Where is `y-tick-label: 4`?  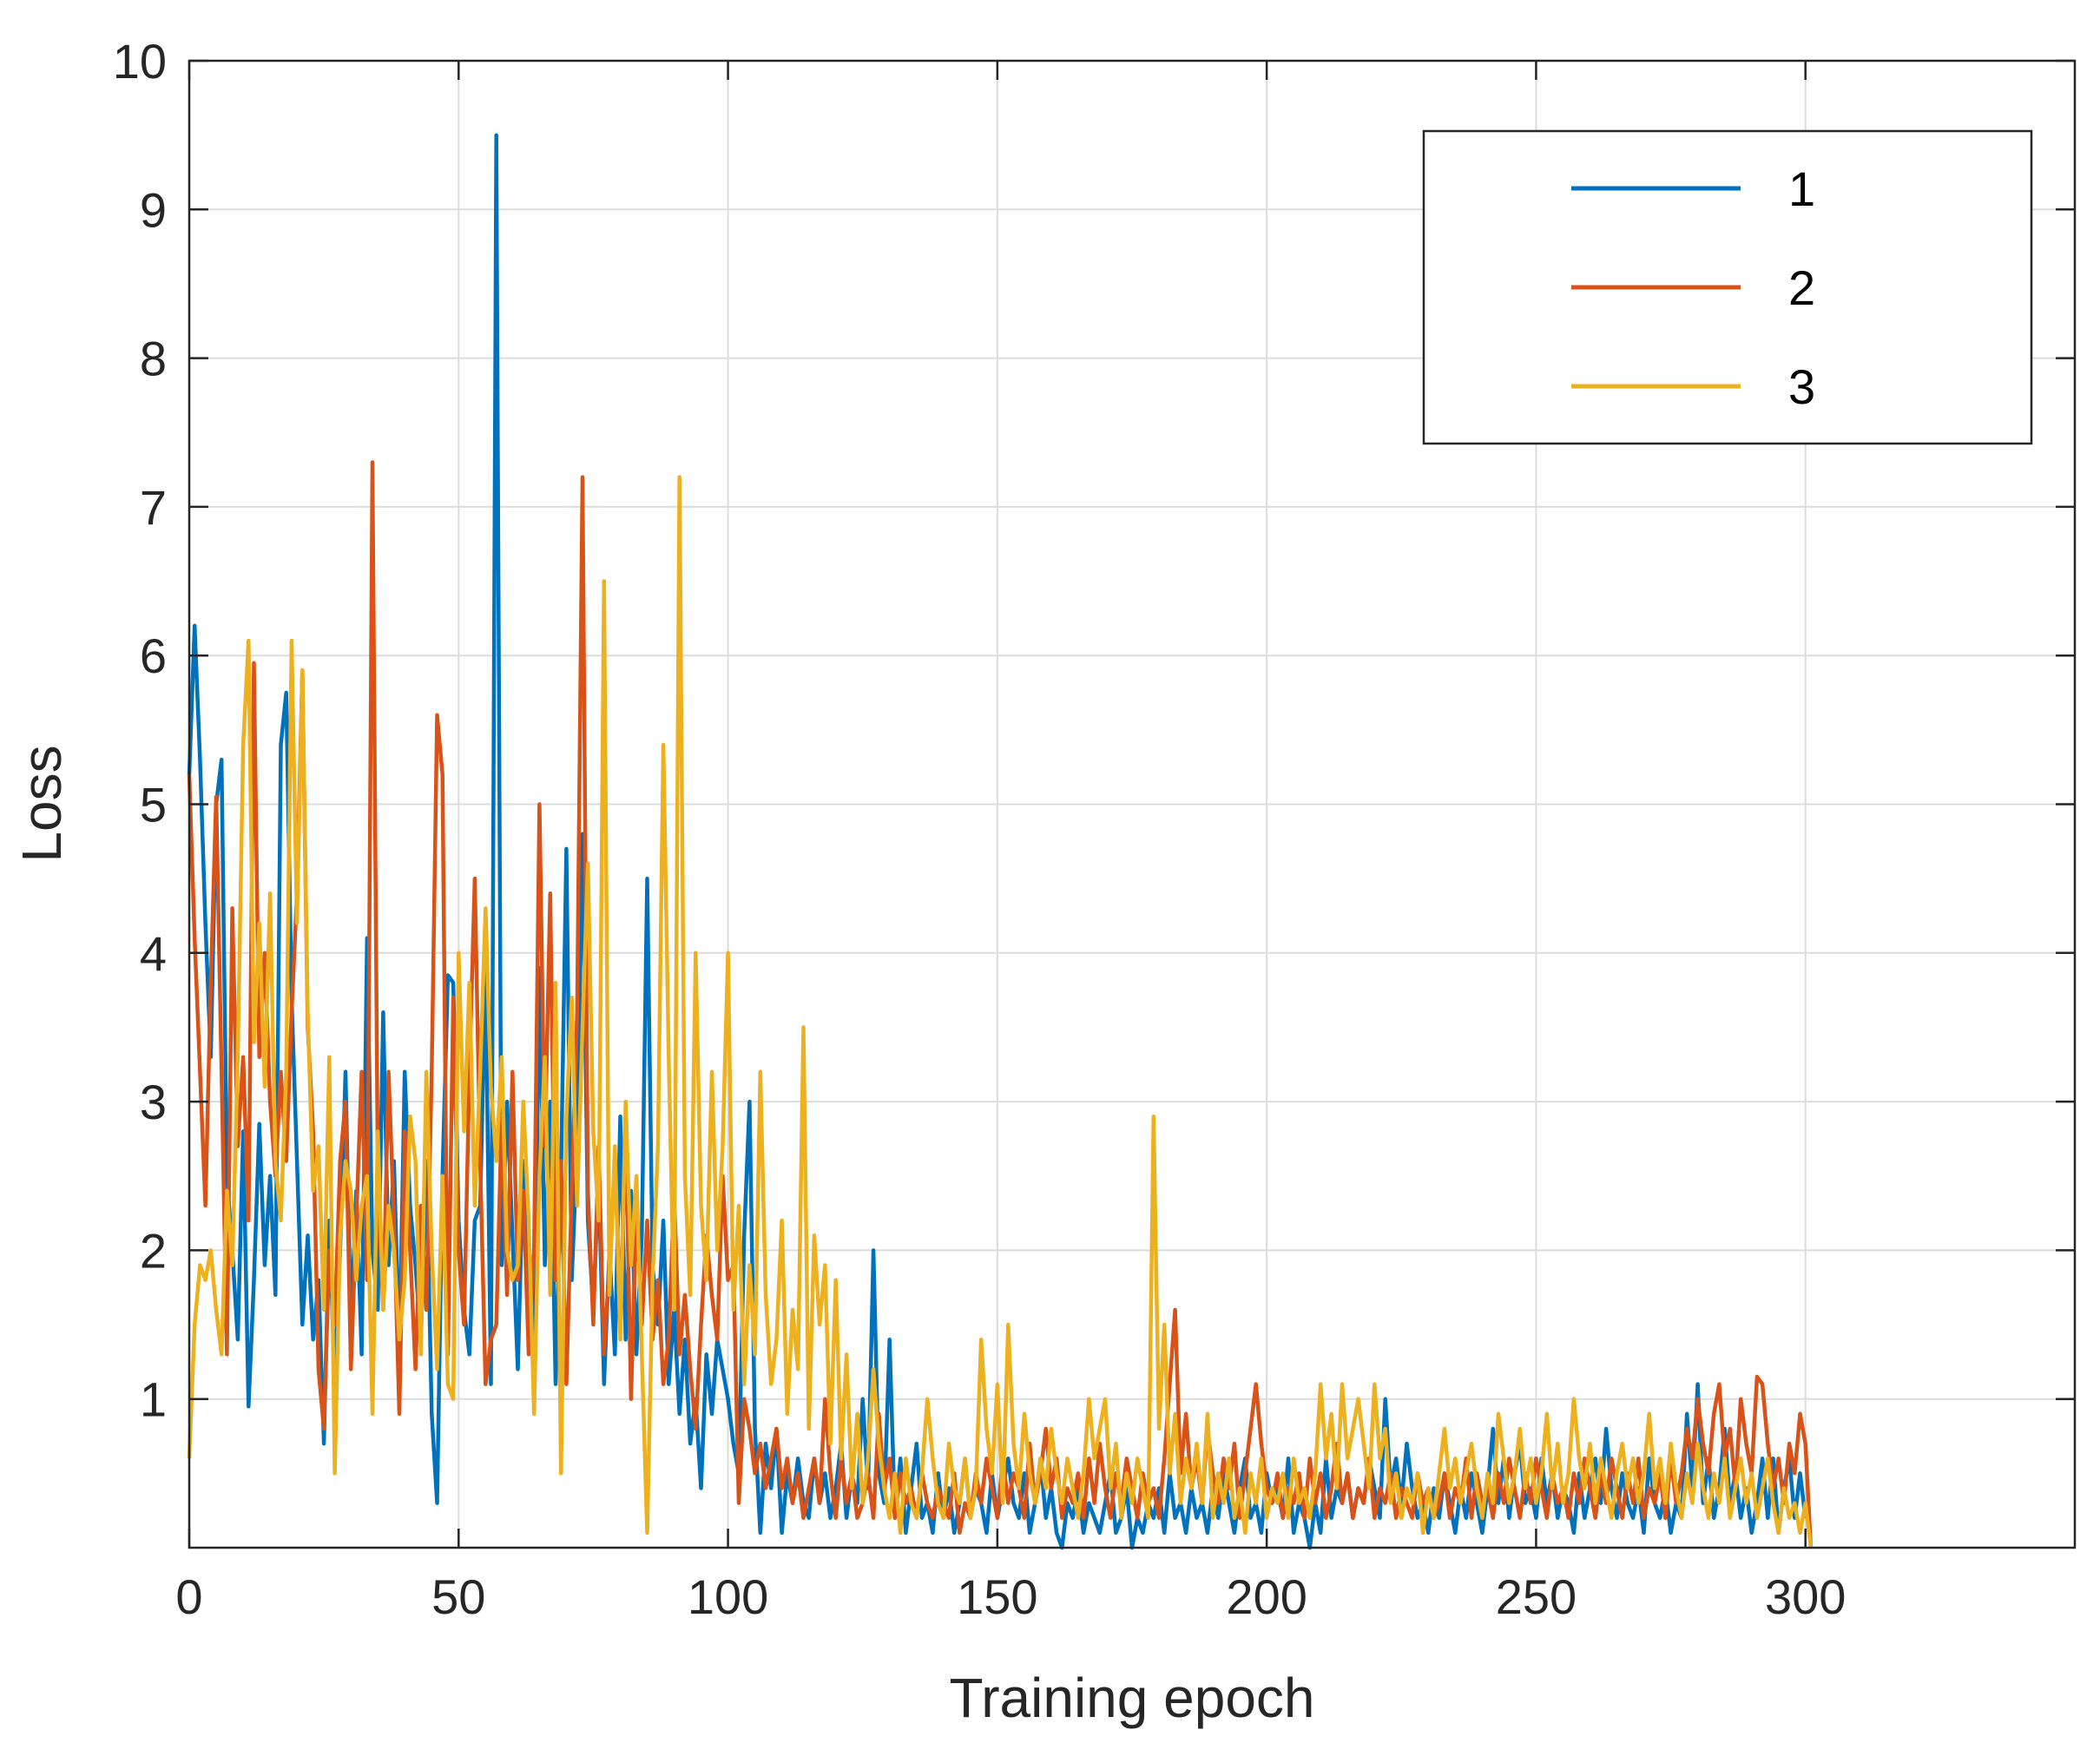
y-tick-label: 4 is located at coordinates (153, 953).